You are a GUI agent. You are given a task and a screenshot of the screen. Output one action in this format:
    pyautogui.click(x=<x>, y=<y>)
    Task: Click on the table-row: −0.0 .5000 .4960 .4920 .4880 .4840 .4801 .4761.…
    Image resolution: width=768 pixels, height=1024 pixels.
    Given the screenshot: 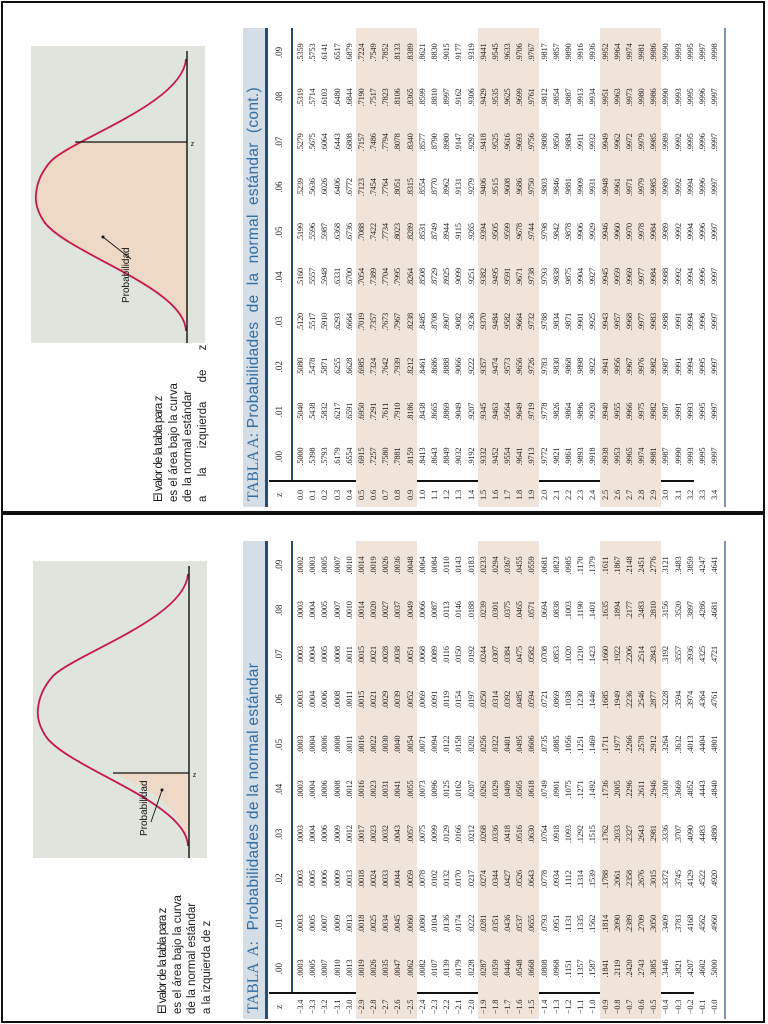 What is the action you would take?
    pyautogui.click(x=715, y=780)
    